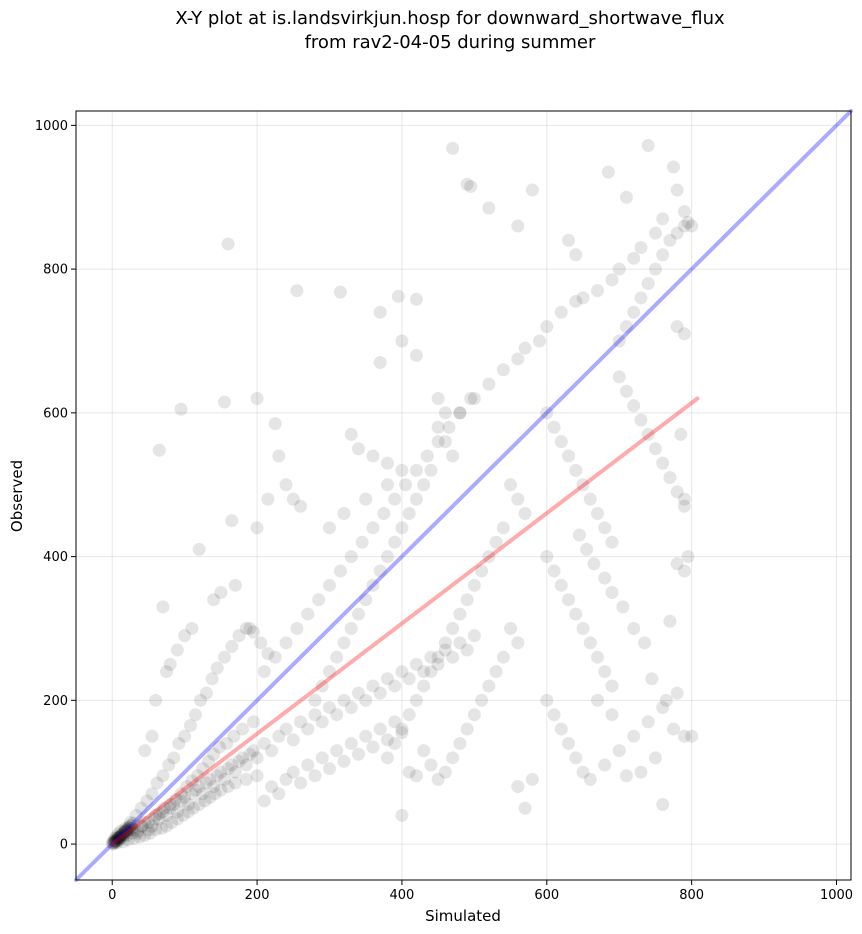 Image resolution: width=862 pixels, height=934 pixels. I want to click on x-tick-label: 0, so click(112, 895).